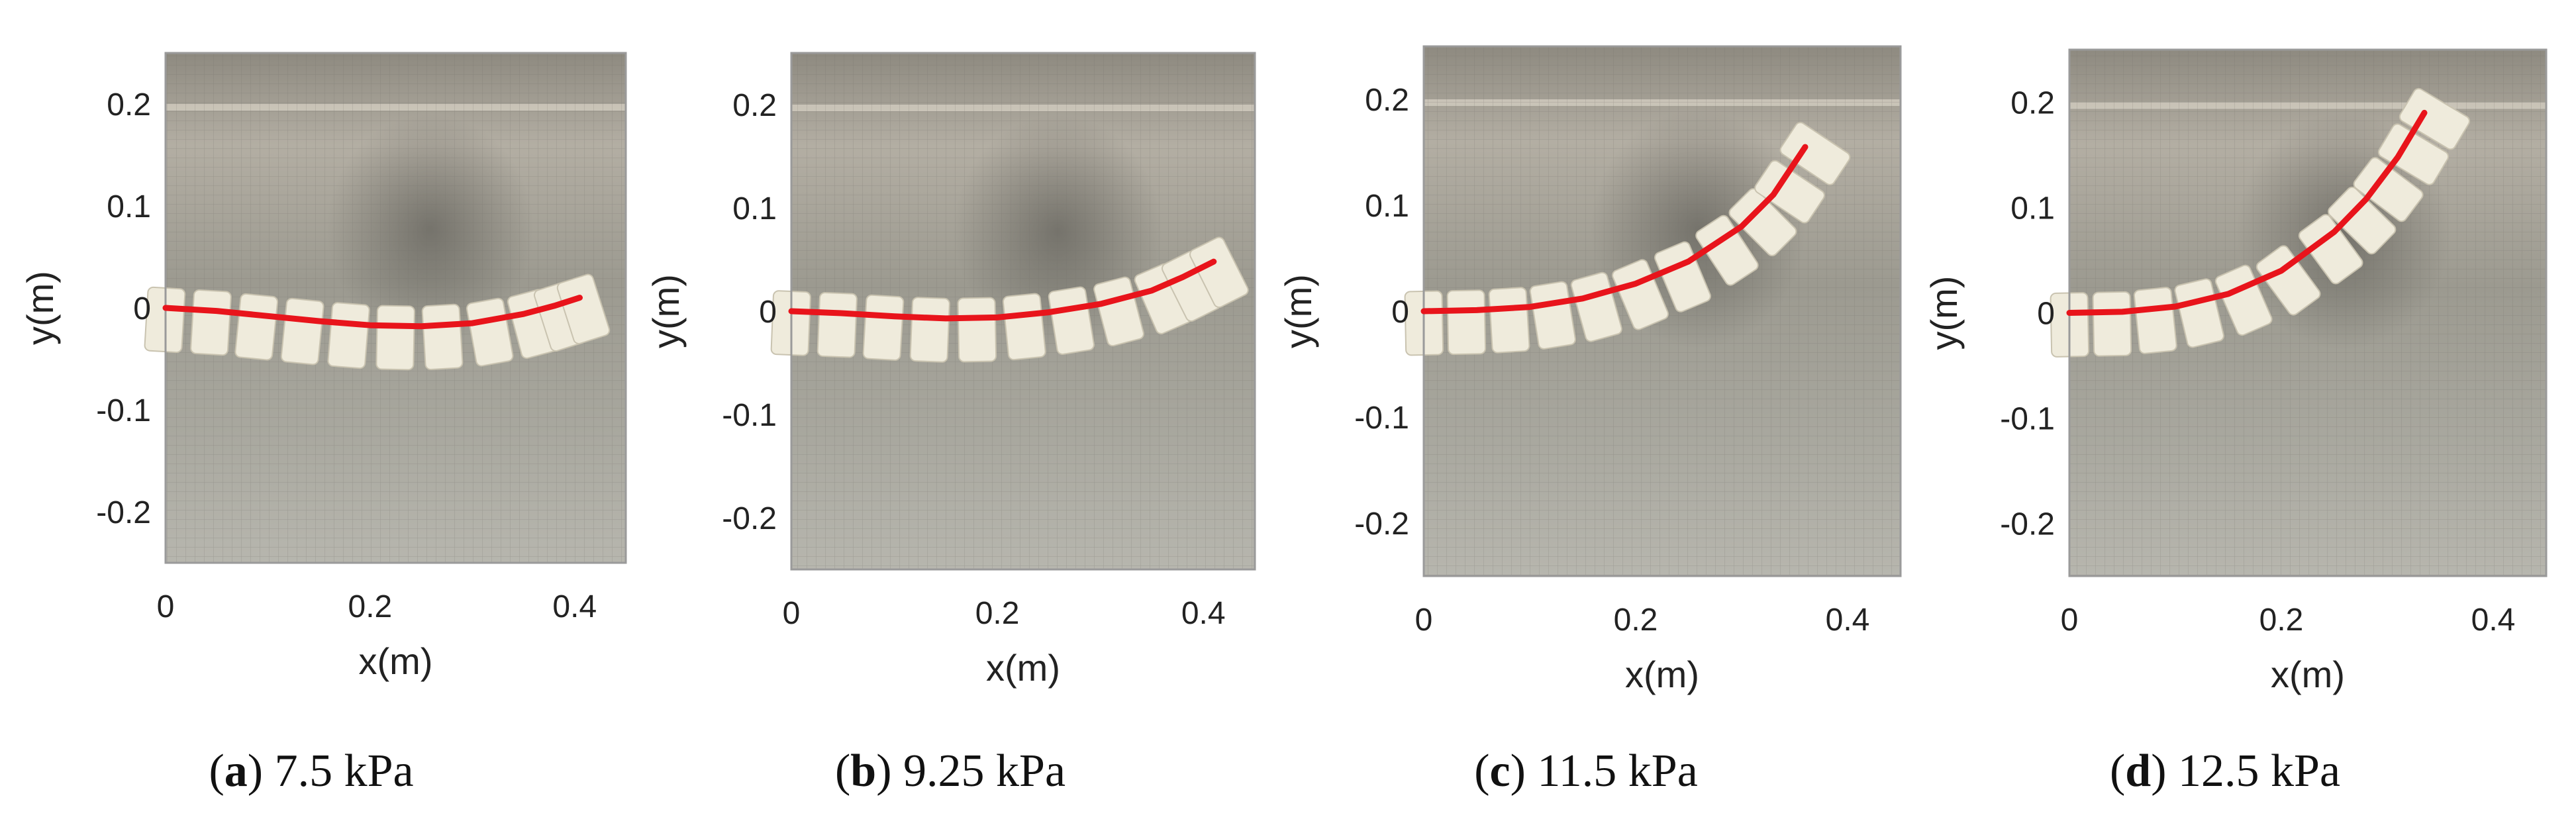 The image size is (2576, 827). Describe the element at coordinates (236, 771) in the screenshot. I see `caption-letter: a` at that location.